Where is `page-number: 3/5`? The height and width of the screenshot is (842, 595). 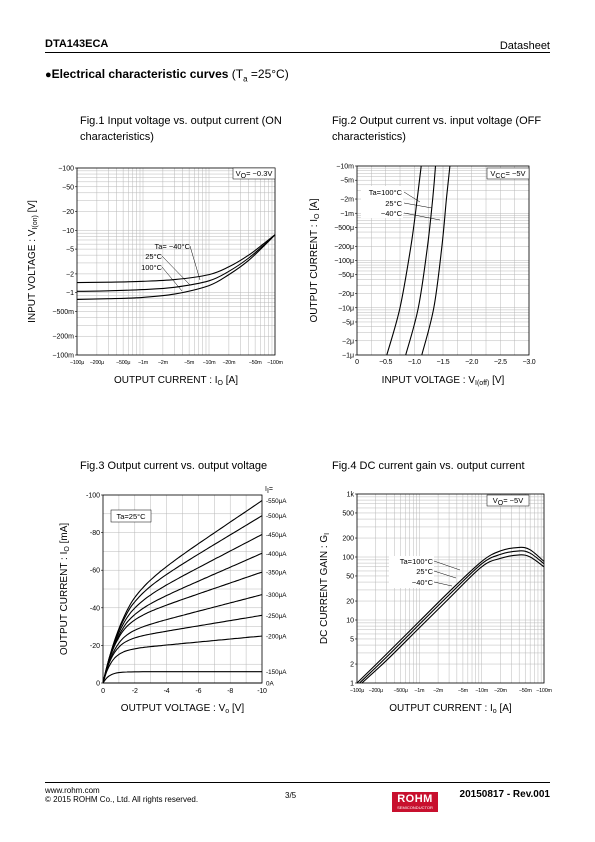 page-number: 3/5 is located at coordinates (291, 795).